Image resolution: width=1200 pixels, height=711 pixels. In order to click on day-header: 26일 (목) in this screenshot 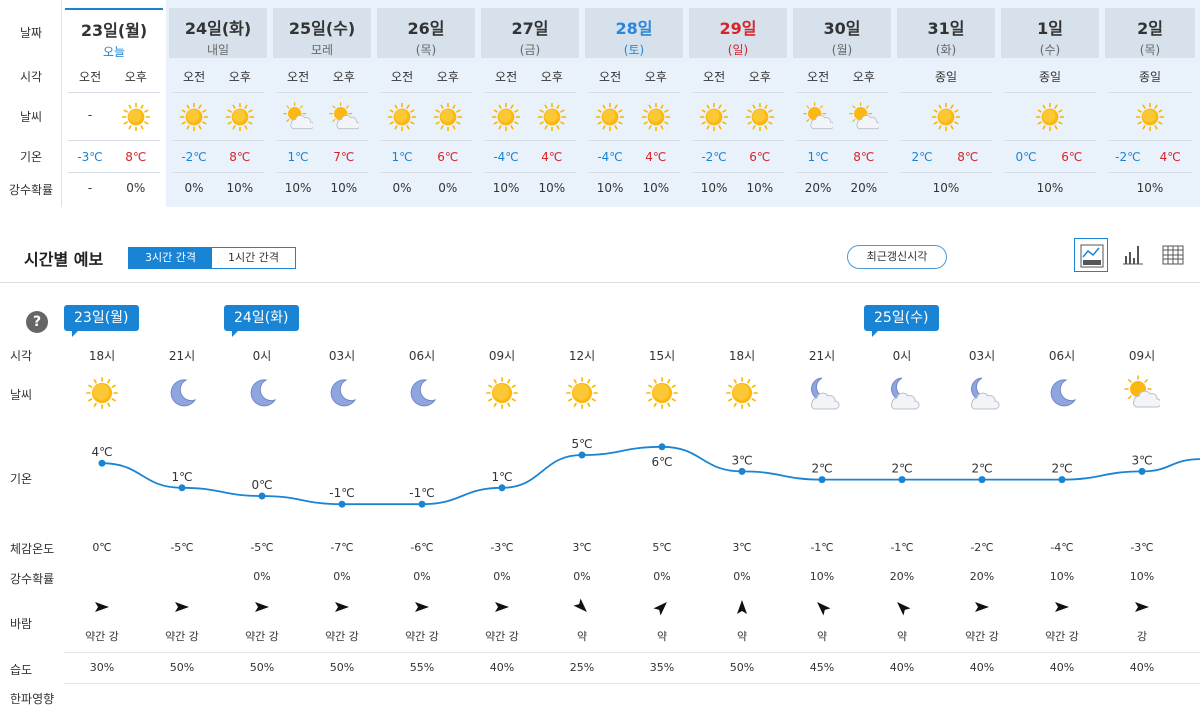, I will do `click(426, 33)`.